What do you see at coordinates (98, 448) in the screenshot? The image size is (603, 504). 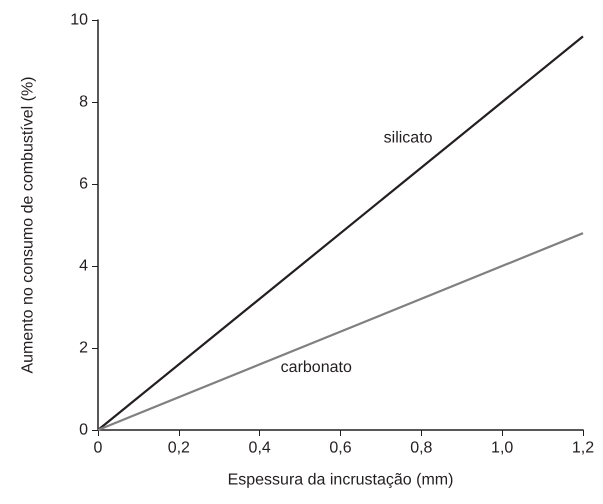 I see `x-tick-label: 0` at bounding box center [98, 448].